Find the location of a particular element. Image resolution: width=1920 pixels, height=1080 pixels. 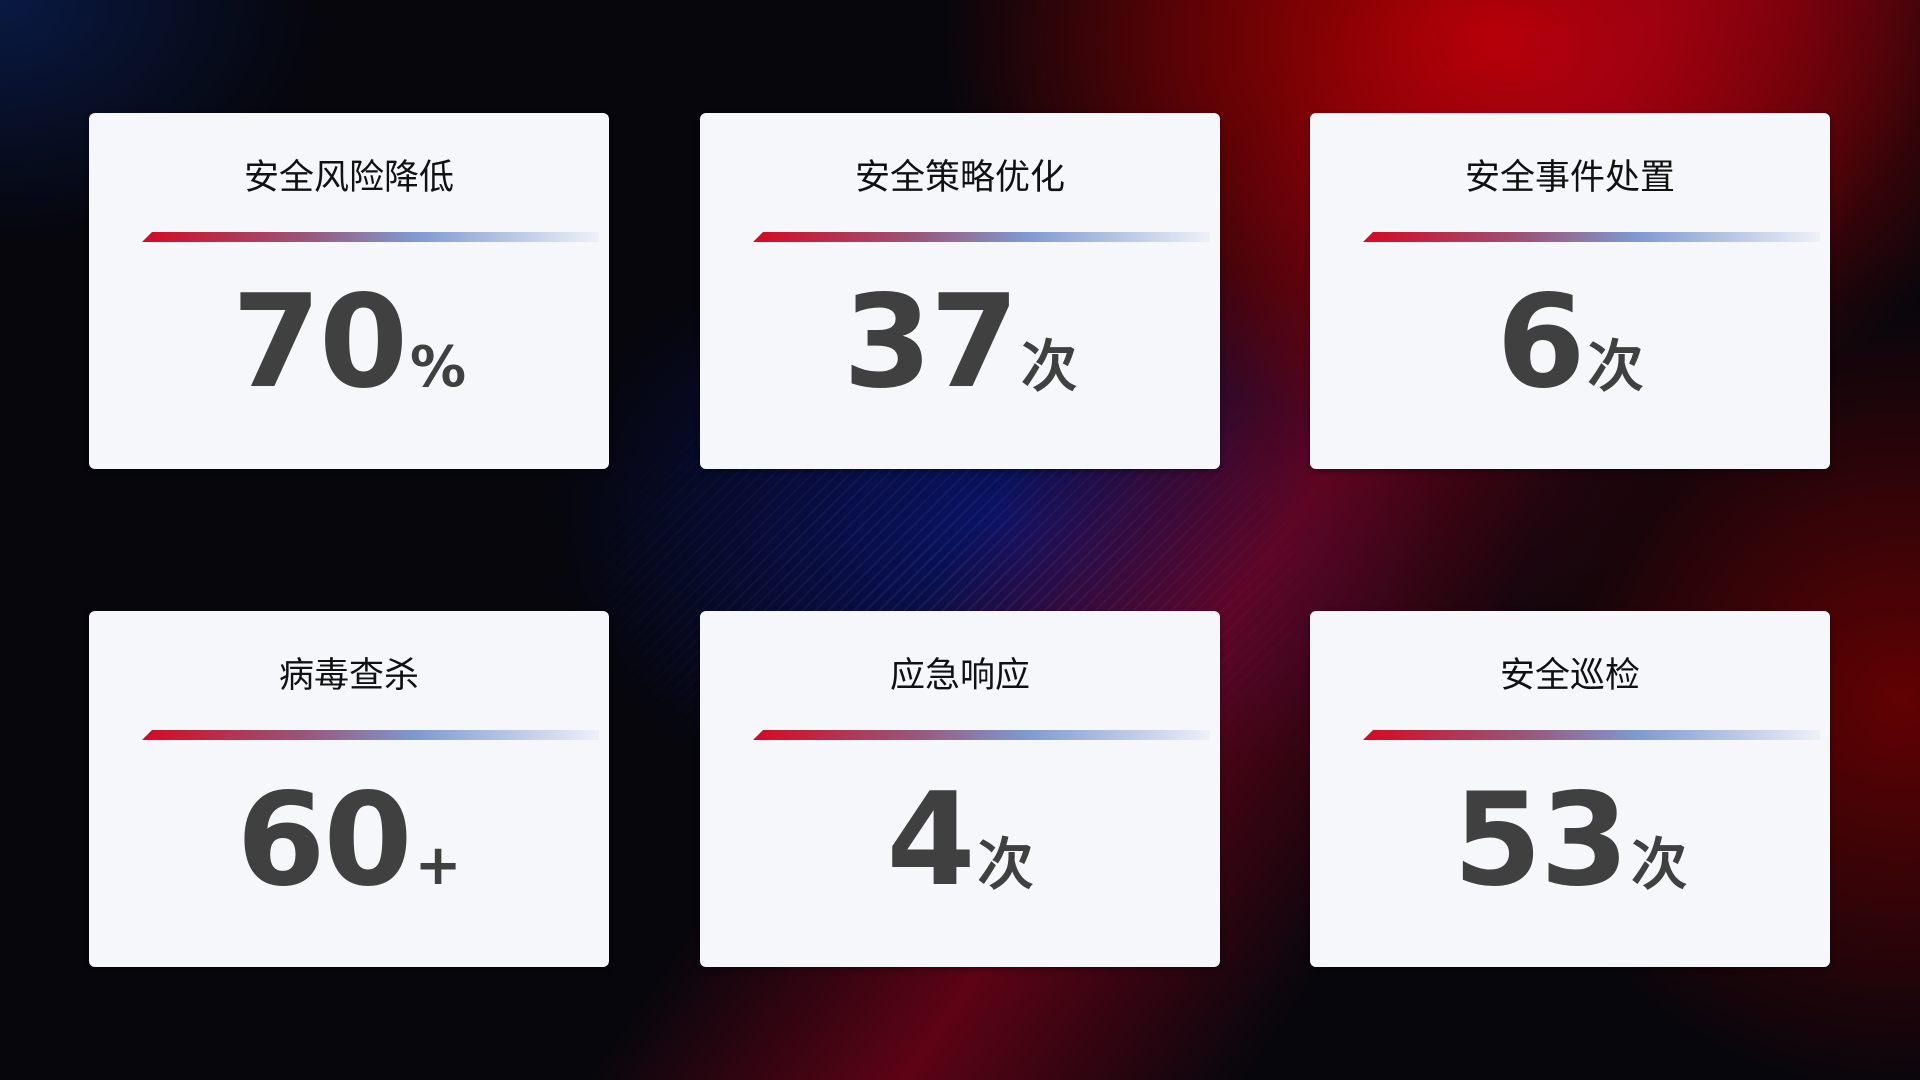

card-value: 6次 is located at coordinates (1570, 343).